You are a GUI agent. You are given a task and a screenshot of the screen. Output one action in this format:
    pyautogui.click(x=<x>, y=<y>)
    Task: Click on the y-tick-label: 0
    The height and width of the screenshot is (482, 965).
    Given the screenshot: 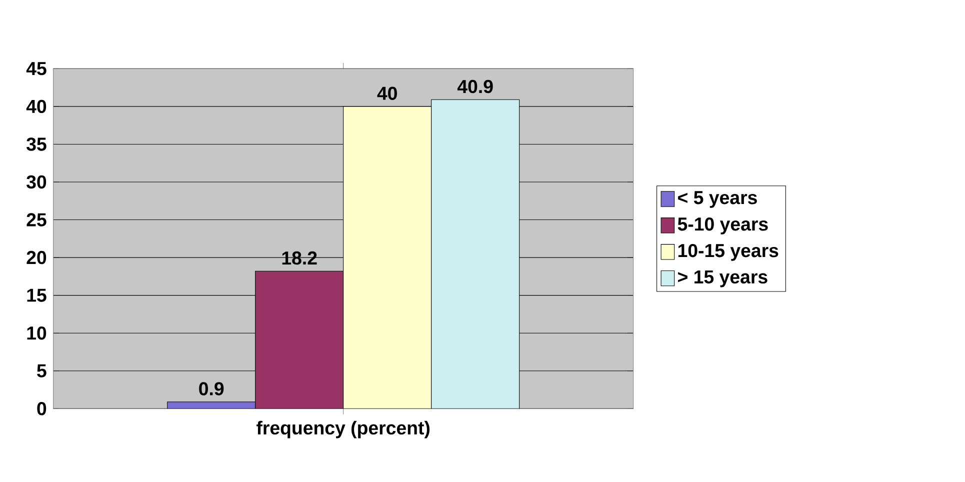 What is the action you would take?
    pyautogui.click(x=41, y=409)
    